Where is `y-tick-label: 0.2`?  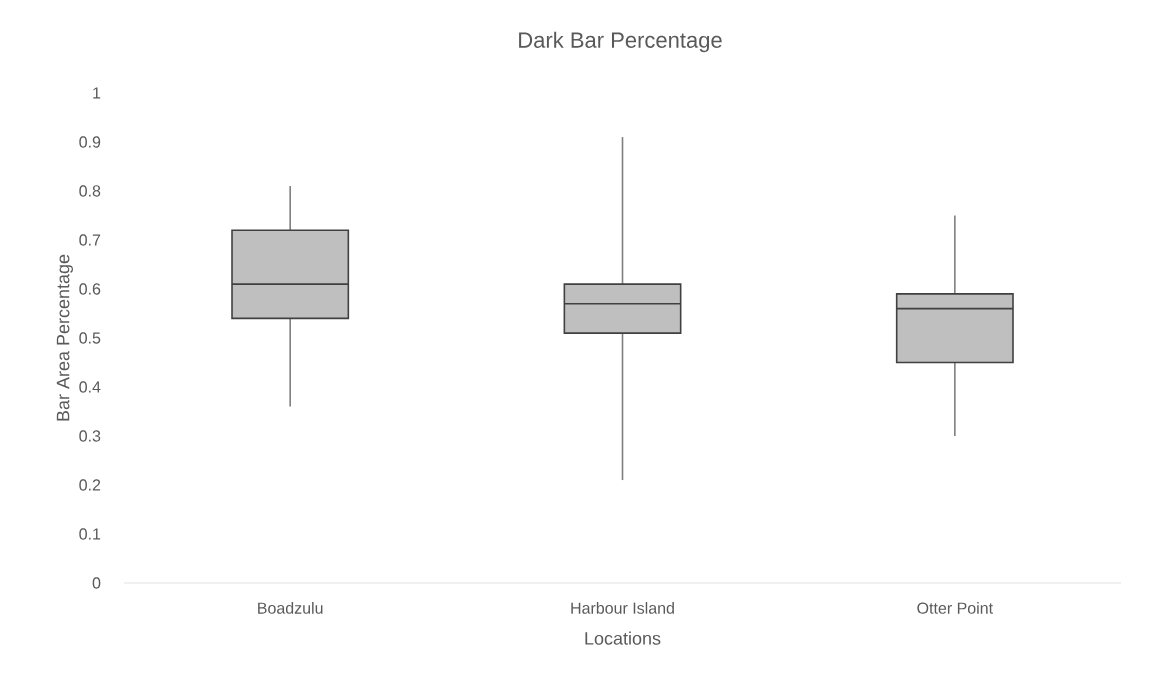 y-tick-label: 0.2 is located at coordinates (90, 485).